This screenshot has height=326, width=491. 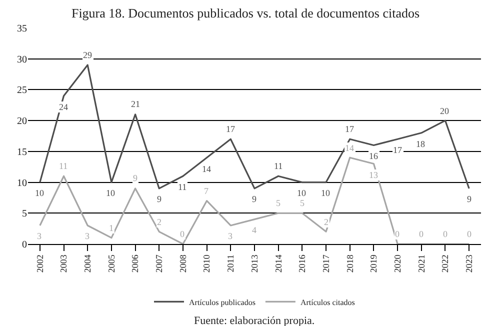 What do you see at coordinates (63, 263) in the screenshot?
I see `x-tick-label: 2003` at bounding box center [63, 263].